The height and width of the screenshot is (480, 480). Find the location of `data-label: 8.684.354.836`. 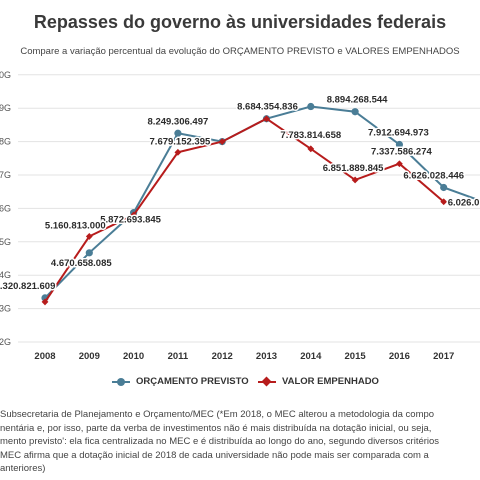

data-label: 8.684.354.836 is located at coordinates (267, 107).